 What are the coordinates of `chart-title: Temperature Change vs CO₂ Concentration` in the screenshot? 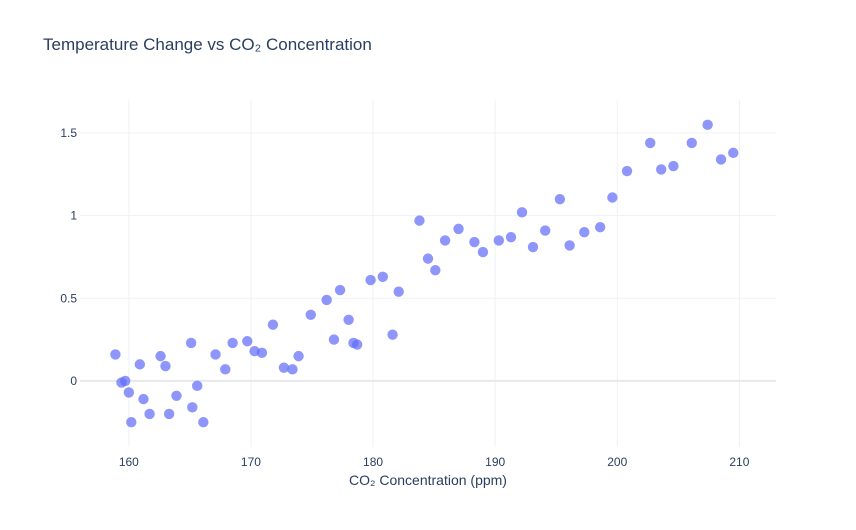 It's located at (207, 44).